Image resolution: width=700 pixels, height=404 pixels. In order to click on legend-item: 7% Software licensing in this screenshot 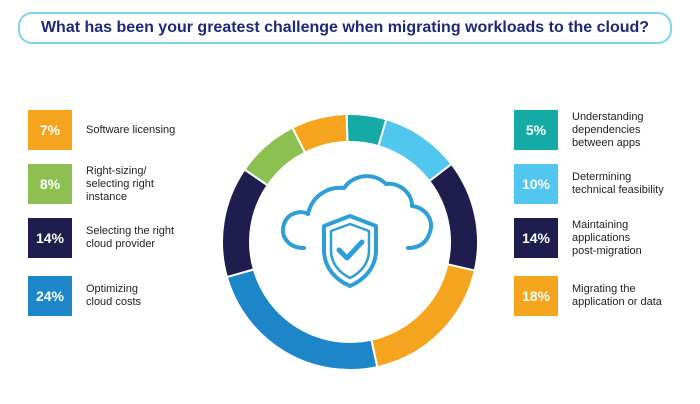, I will do `click(122, 130)`.